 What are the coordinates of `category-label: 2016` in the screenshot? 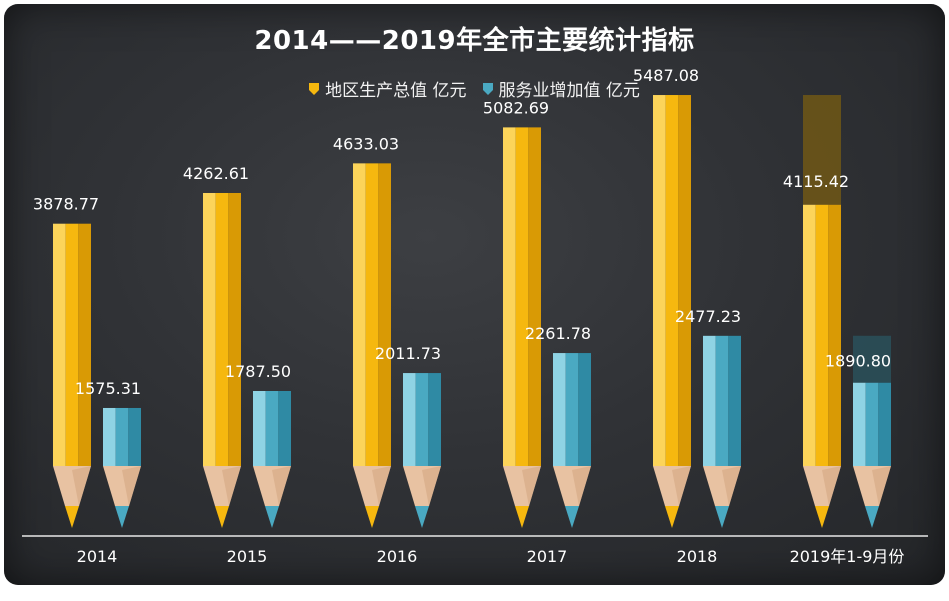 It's located at (397, 556).